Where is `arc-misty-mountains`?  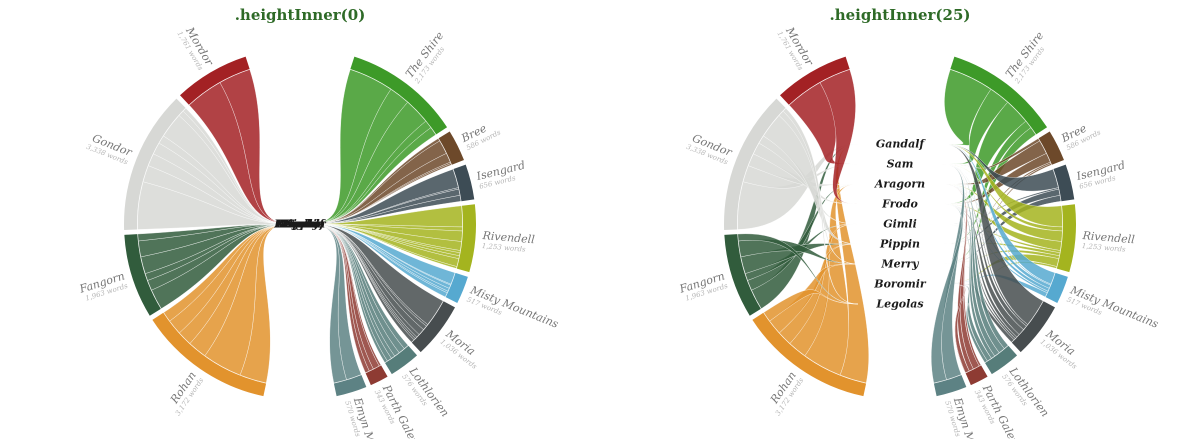 arc-misty-mountains is located at coordinates (456, 287).